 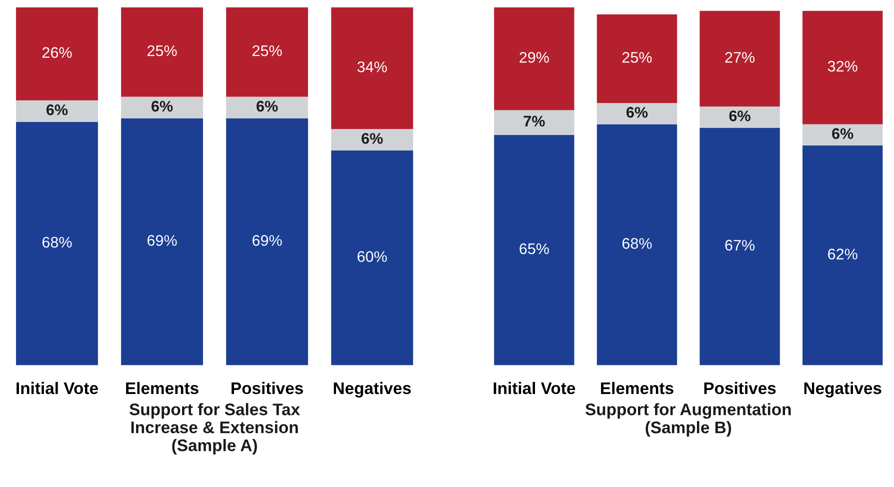 I want to click on data-label: 27%, so click(x=740, y=57).